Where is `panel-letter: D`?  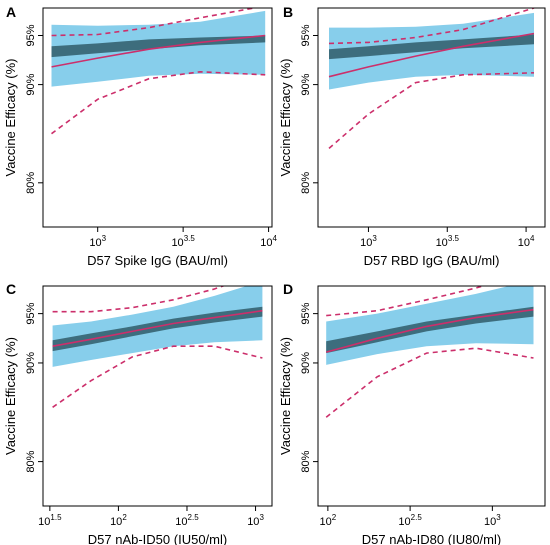
panel-letter: D is located at coordinates (288, 289).